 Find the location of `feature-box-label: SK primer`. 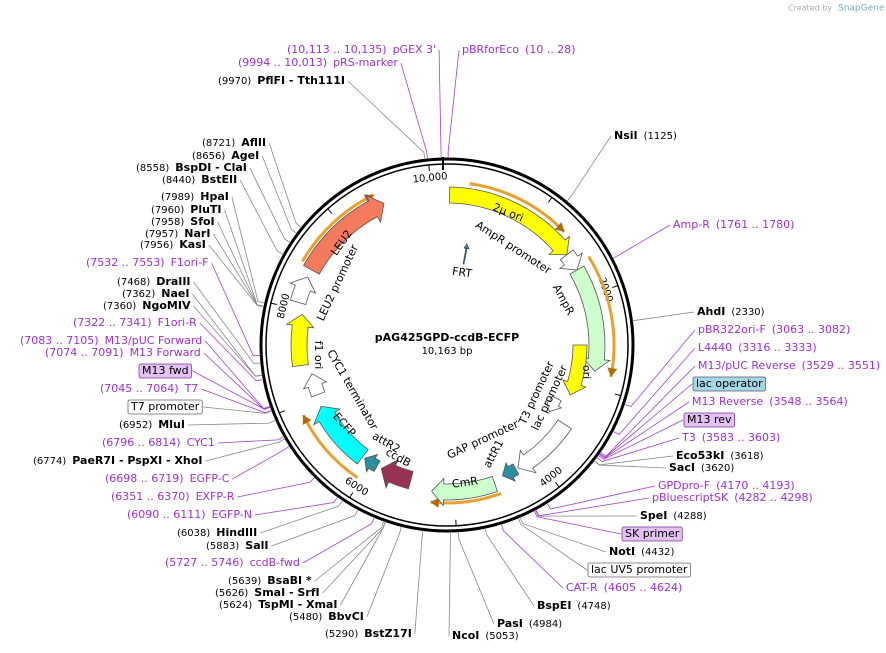

feature-box-label: SK primer is located at coordinates (652, 533).